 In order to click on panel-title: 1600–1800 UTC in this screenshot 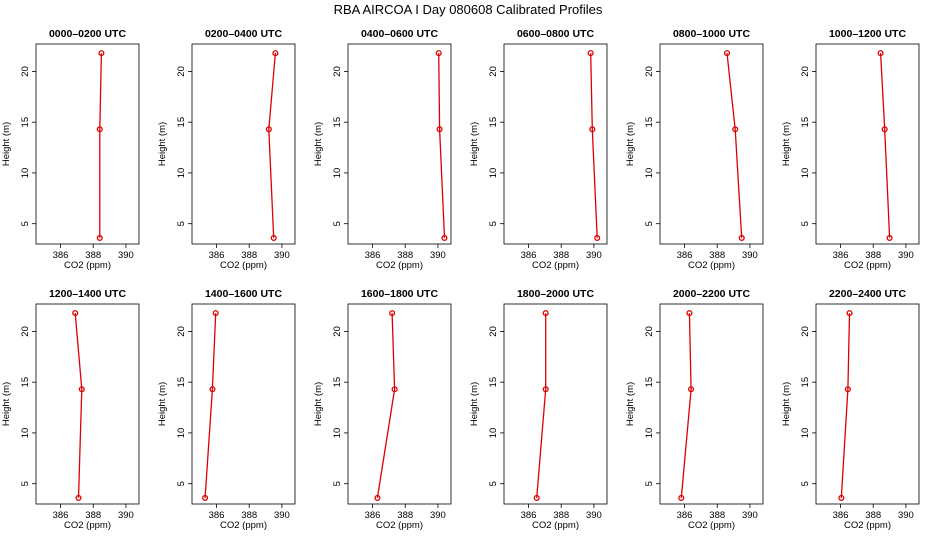, I will do `click(399, 294)`.